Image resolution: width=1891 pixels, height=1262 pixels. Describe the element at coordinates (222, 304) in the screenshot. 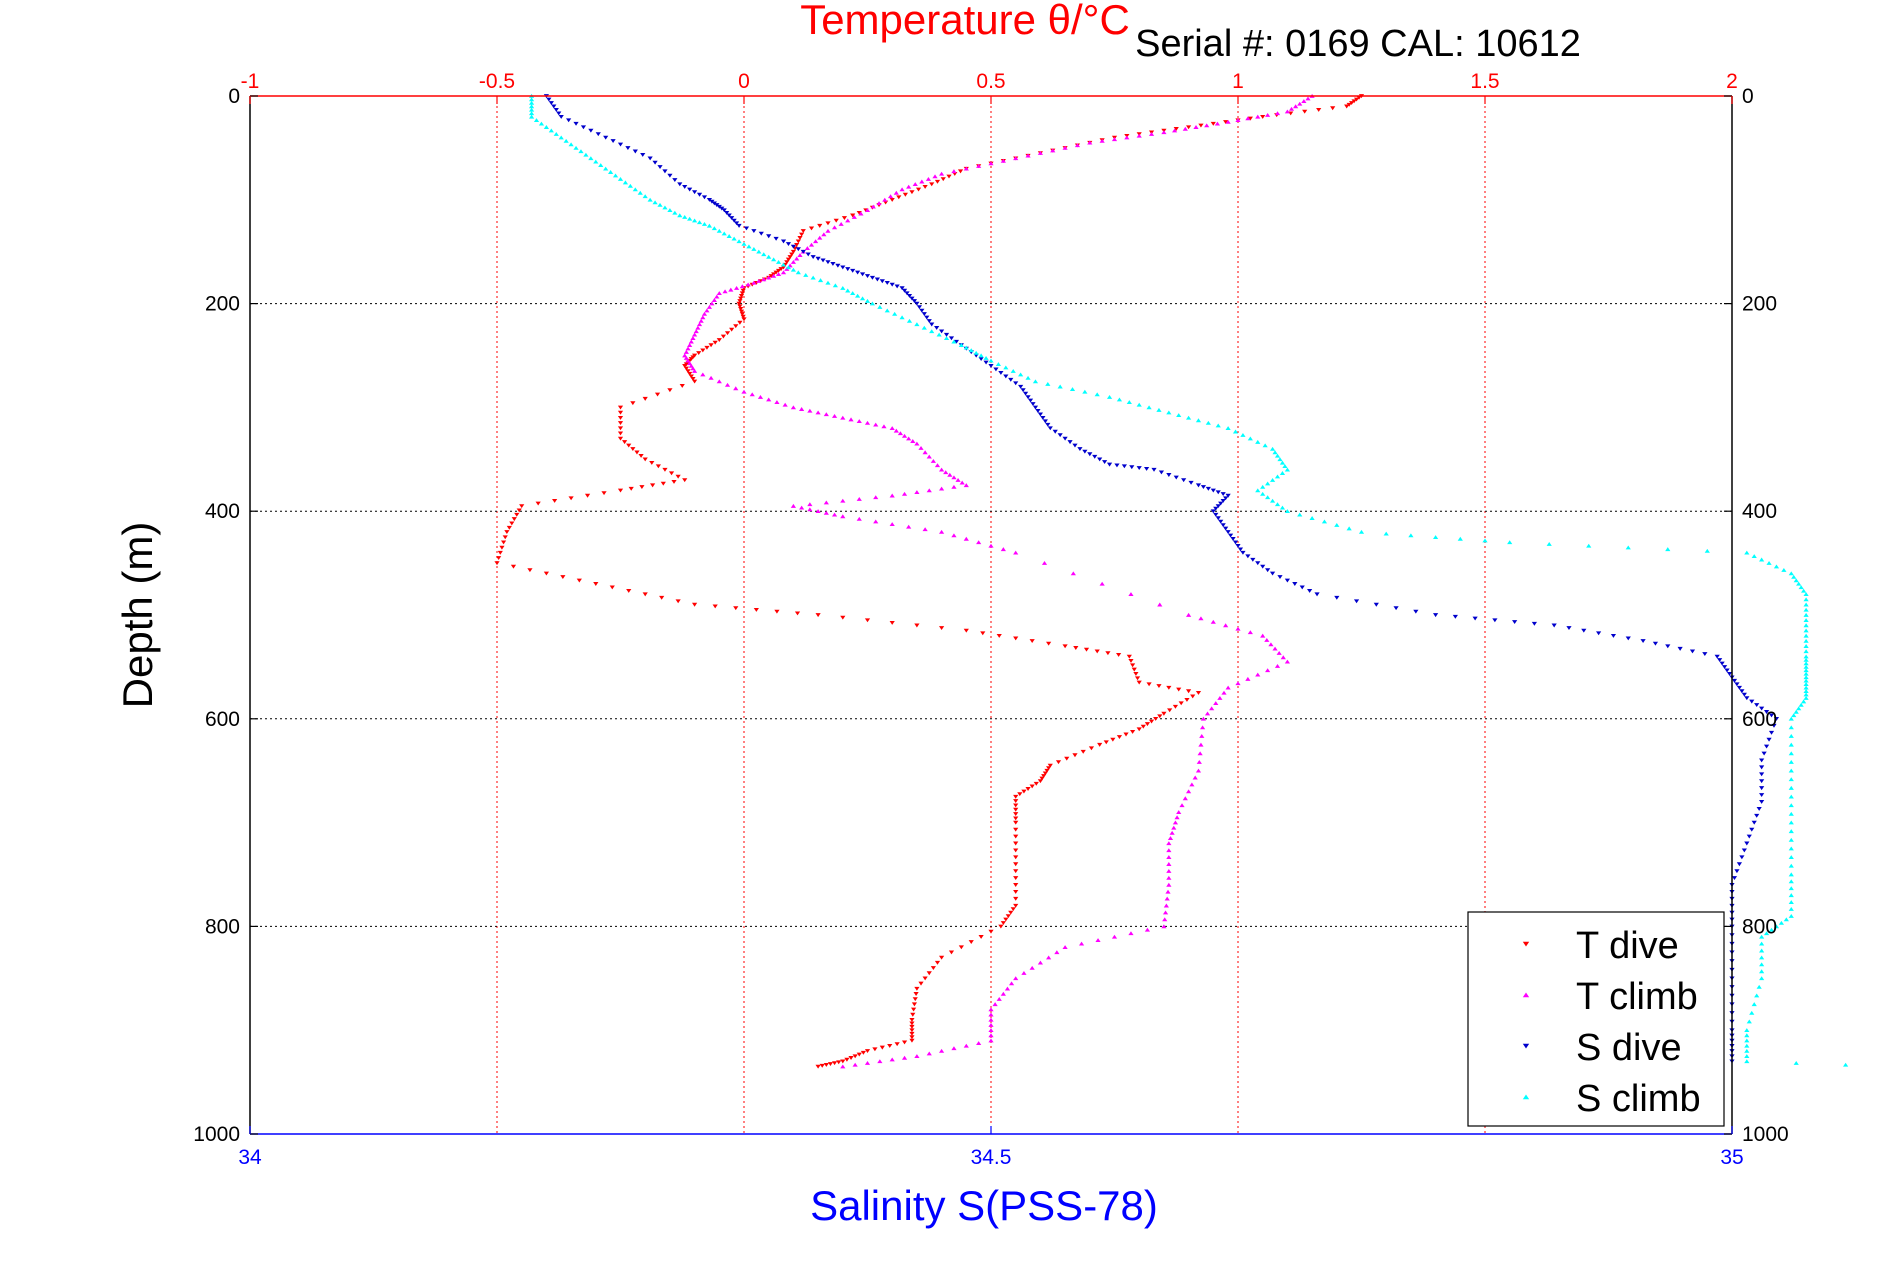

I see `y-tick-label: 200` at that location.